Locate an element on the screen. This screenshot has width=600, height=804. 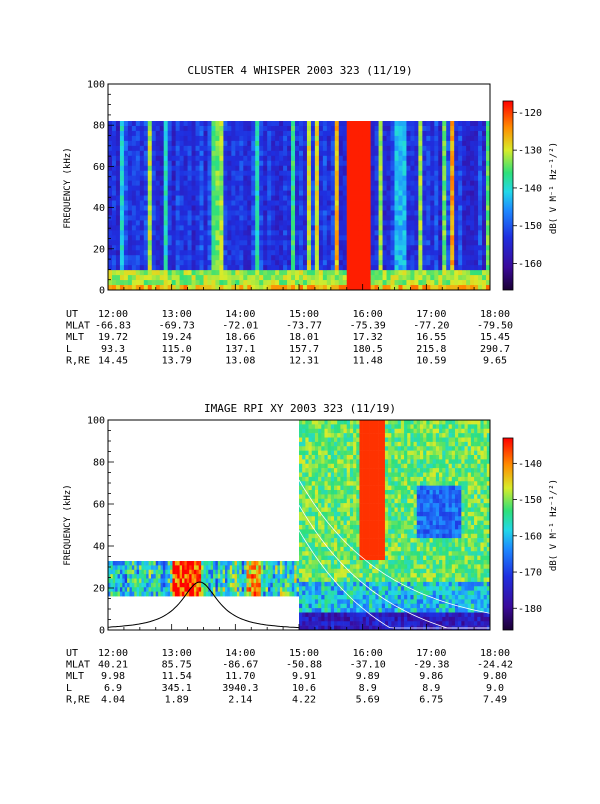
spectrogram-cluster is located at coordinates (299, 205).